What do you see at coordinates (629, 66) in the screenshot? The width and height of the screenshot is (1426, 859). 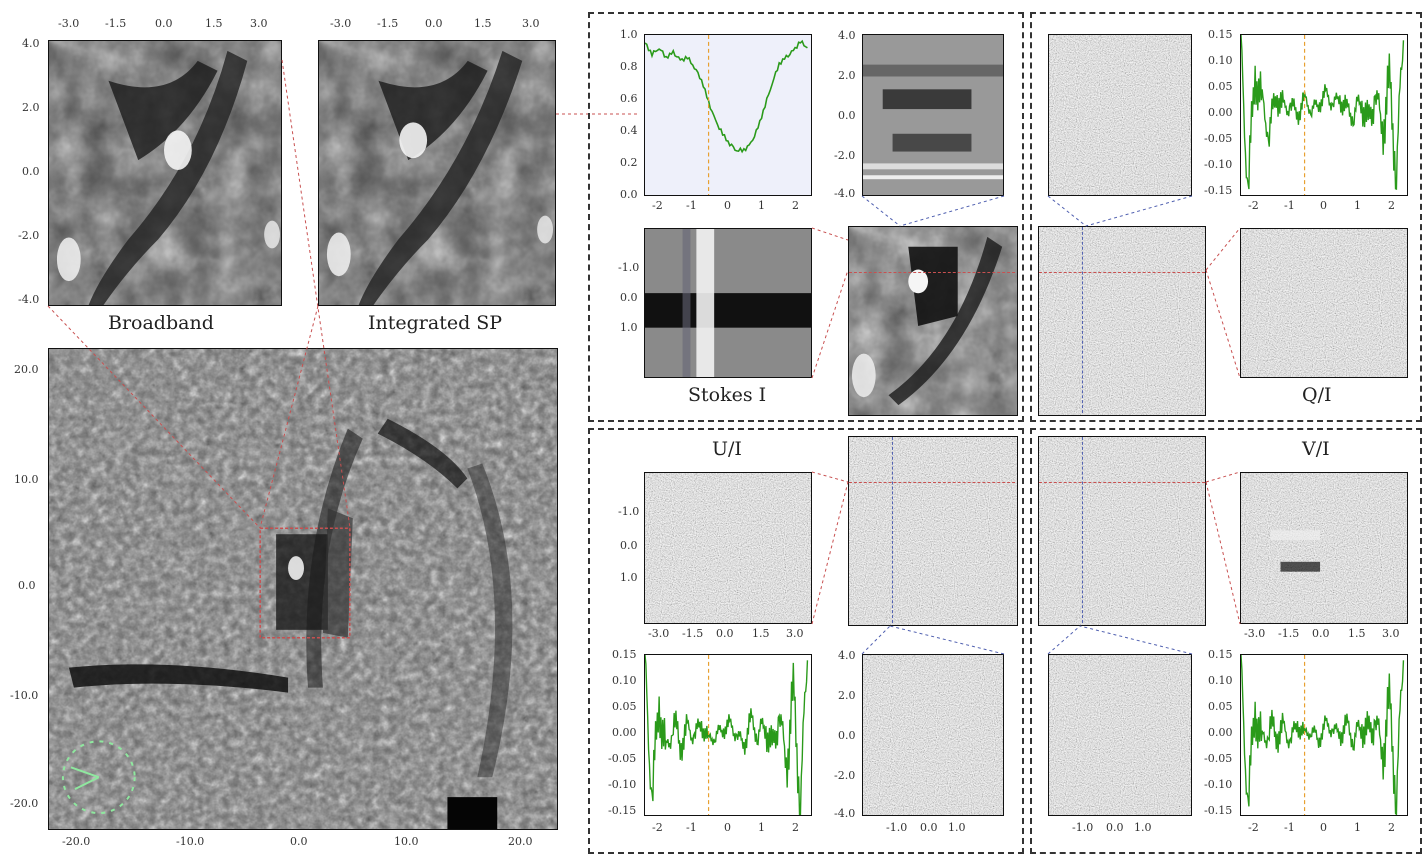 I see `stokes-i-y-tick: 0.8` at bounding box center [629, 66].